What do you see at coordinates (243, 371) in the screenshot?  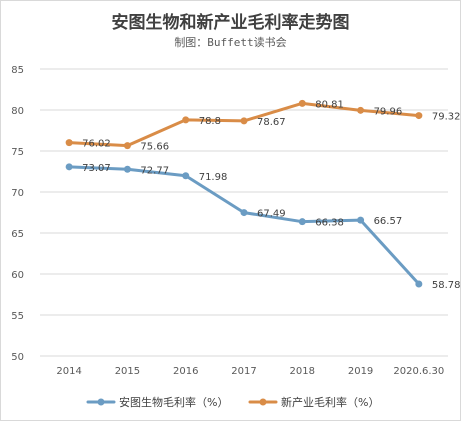 I see `x-tick-label: 2017` at bounding box center [243, 371].